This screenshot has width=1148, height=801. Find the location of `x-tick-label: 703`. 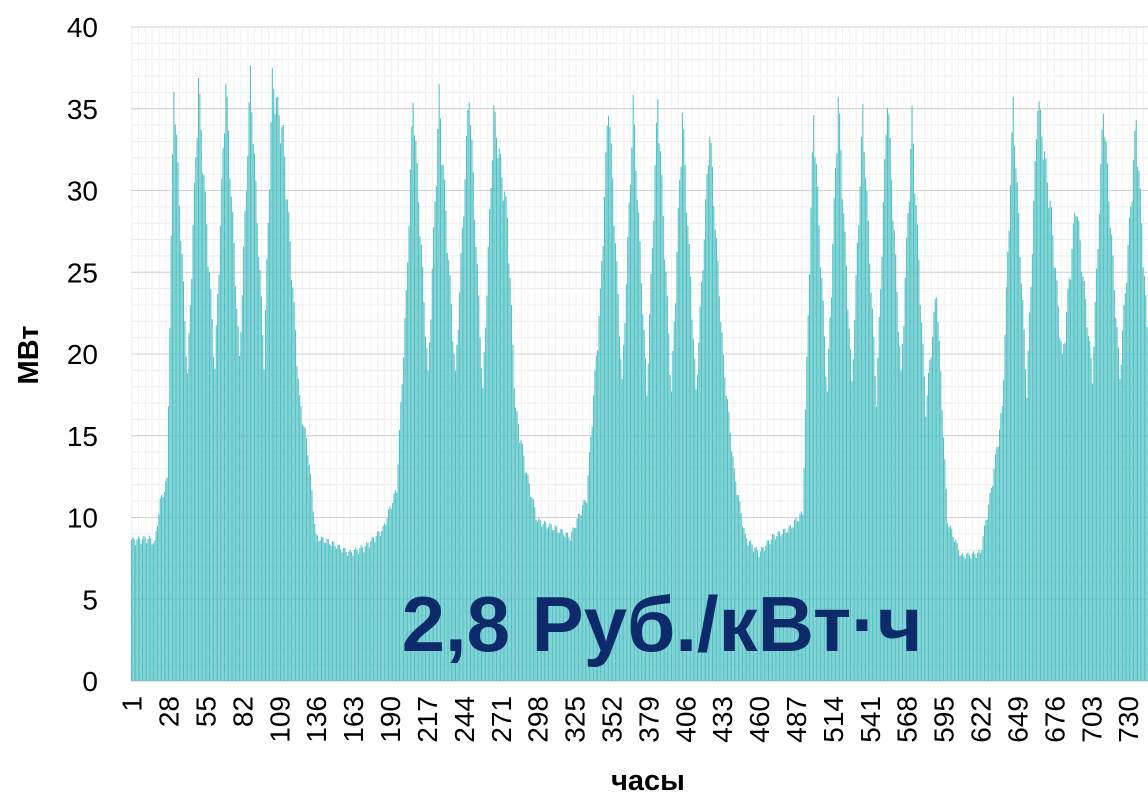

x-tick-label: 703 is located at coordinates (1091, 719).